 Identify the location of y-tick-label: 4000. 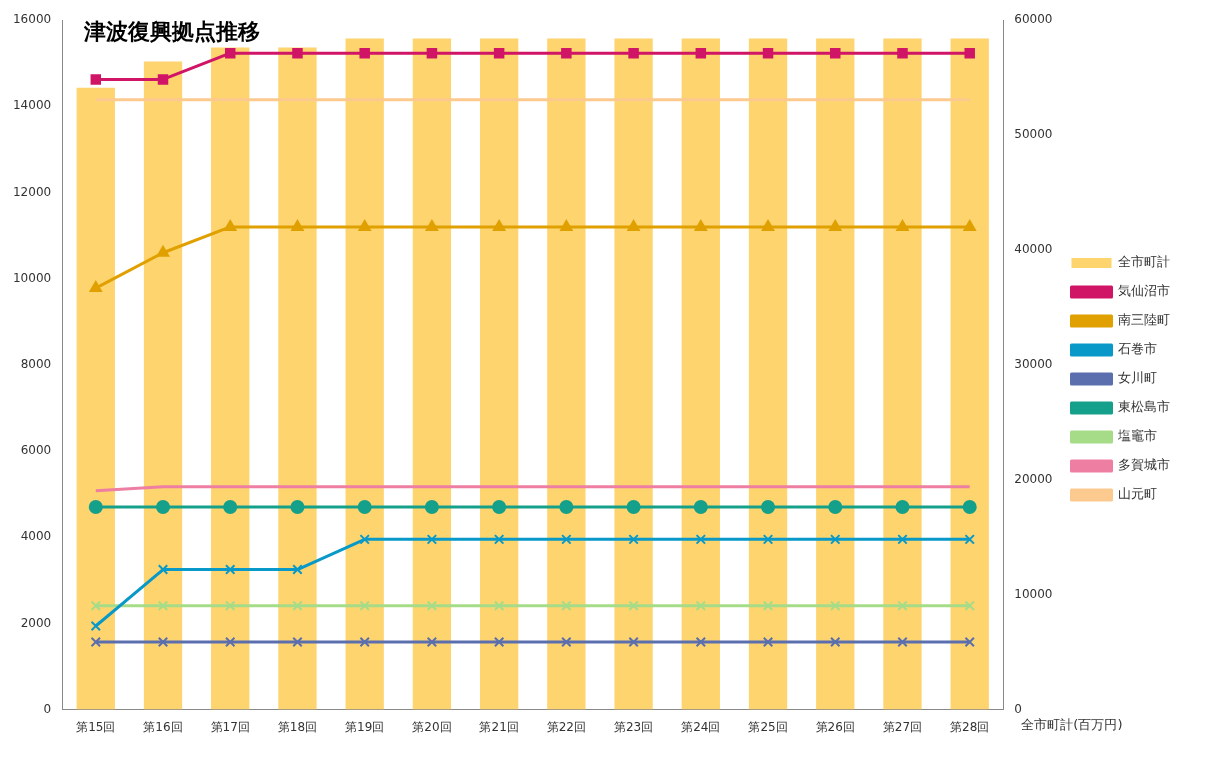
(36, 536).